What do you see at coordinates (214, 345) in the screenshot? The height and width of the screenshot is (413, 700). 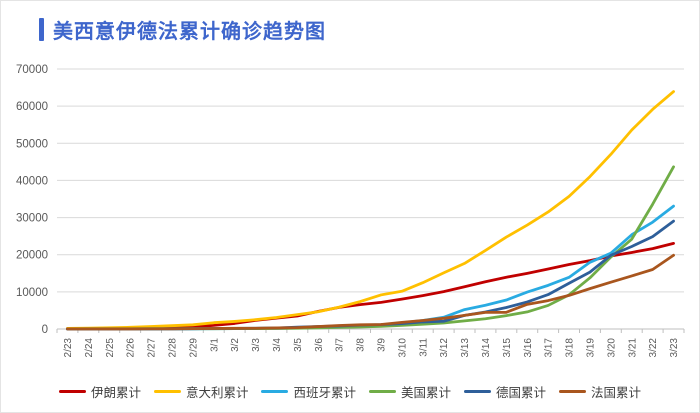 I see `x-tick-label: 3/1` at bounding box center [214, 345].